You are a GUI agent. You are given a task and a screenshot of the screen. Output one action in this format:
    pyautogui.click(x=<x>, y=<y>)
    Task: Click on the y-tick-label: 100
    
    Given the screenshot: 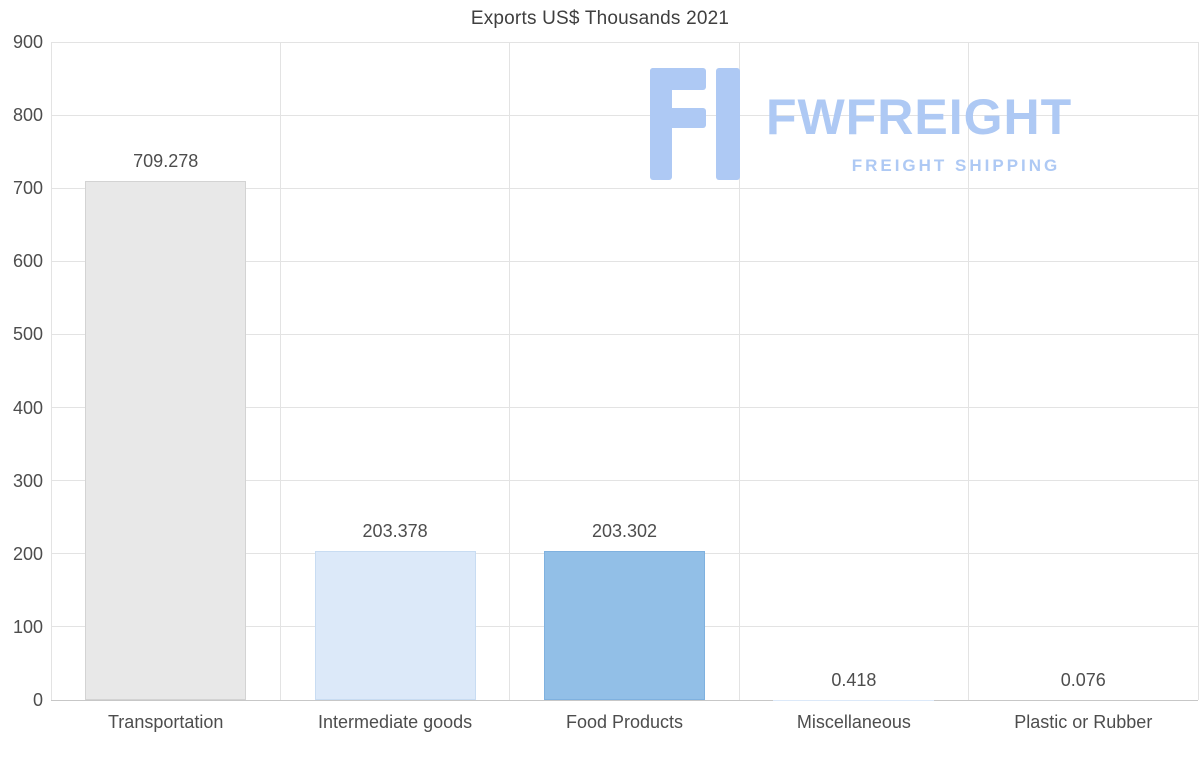 What is the action you would take?
    pyautogui.click(x=27, y=626)
    